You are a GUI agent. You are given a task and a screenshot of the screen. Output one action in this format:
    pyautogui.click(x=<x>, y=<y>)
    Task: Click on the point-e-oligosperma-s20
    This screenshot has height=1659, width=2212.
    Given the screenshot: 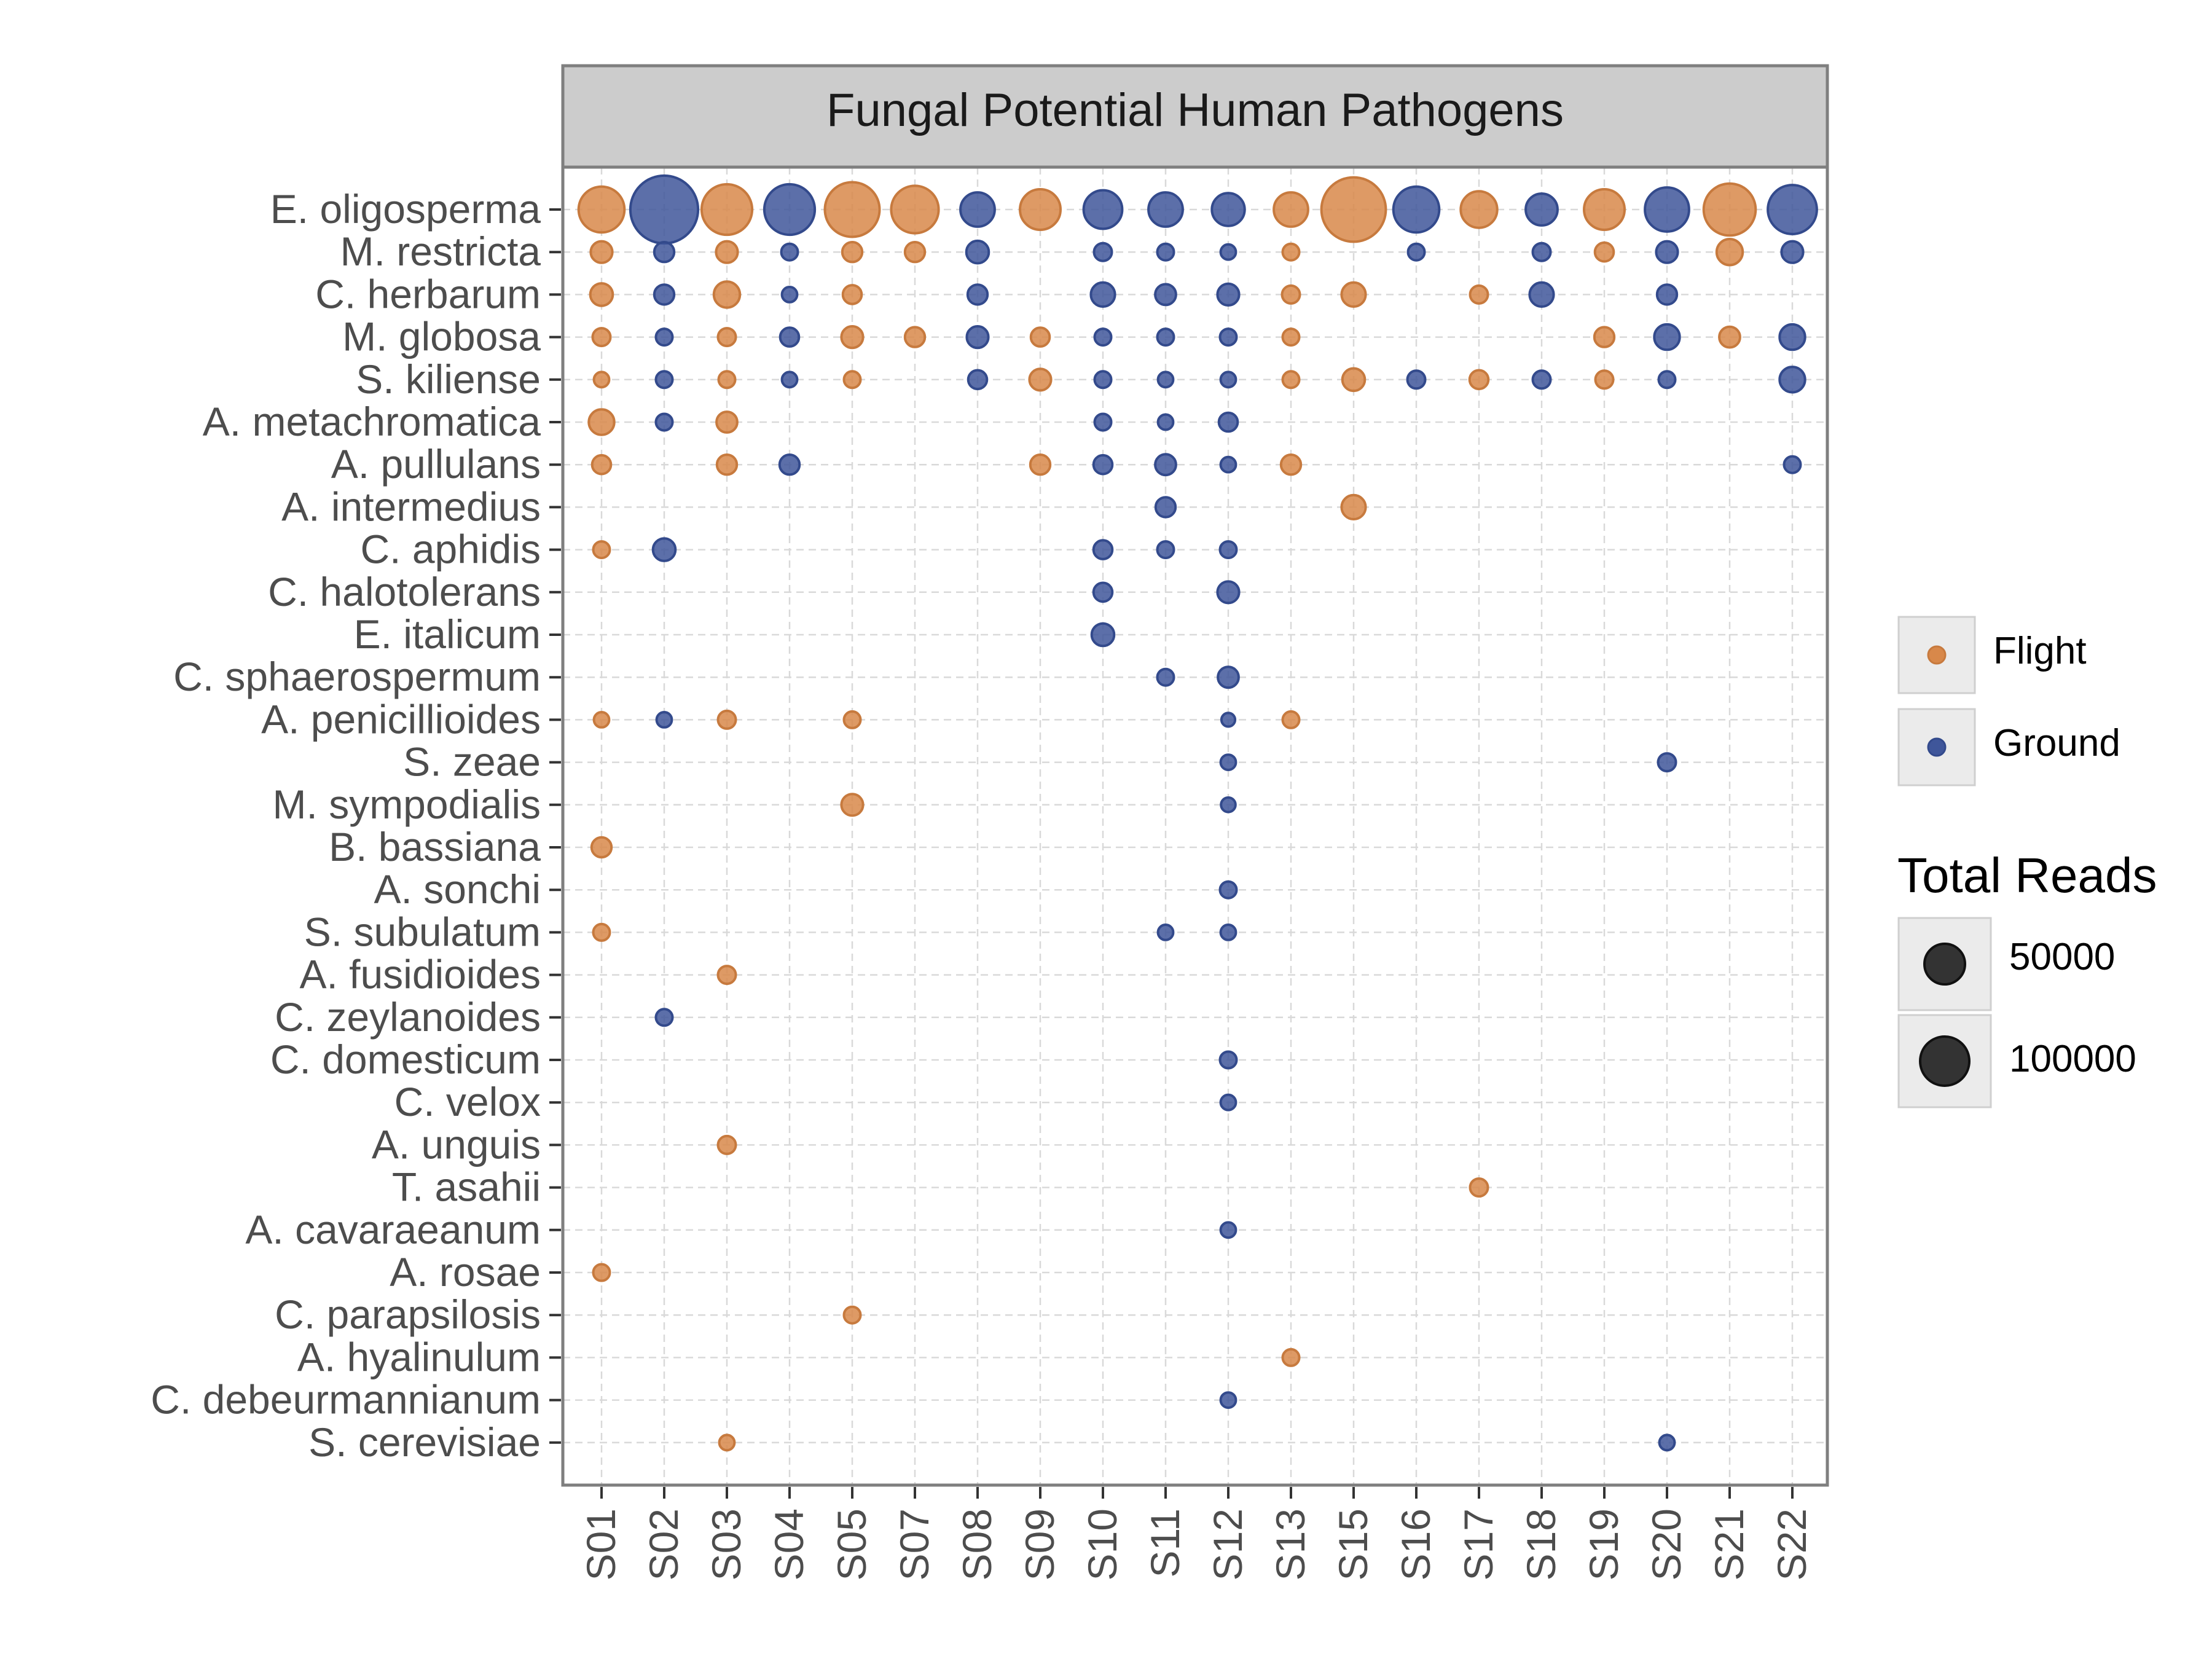 What is the action you would take?
    pyautogui.click(x=1667, y=209)
    